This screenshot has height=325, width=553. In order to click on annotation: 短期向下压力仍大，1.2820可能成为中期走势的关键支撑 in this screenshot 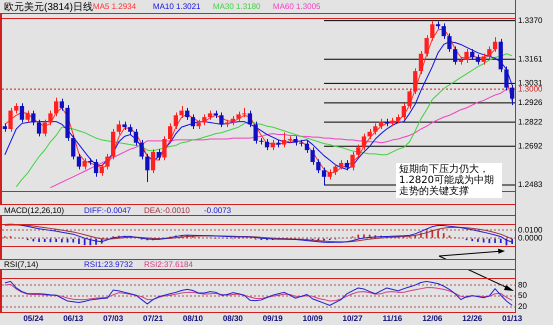, I will do `click(449, 180)`.